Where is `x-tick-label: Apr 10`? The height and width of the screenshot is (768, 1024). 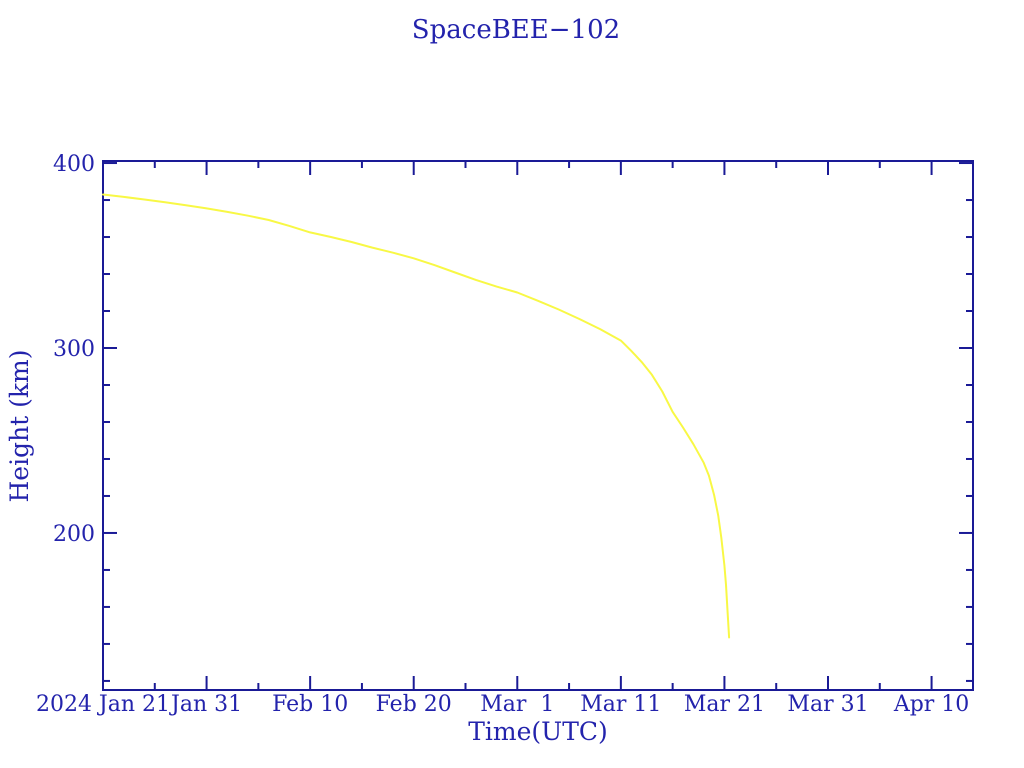 x-tick-label: Apr 10 is located at coordinates (931, 704).